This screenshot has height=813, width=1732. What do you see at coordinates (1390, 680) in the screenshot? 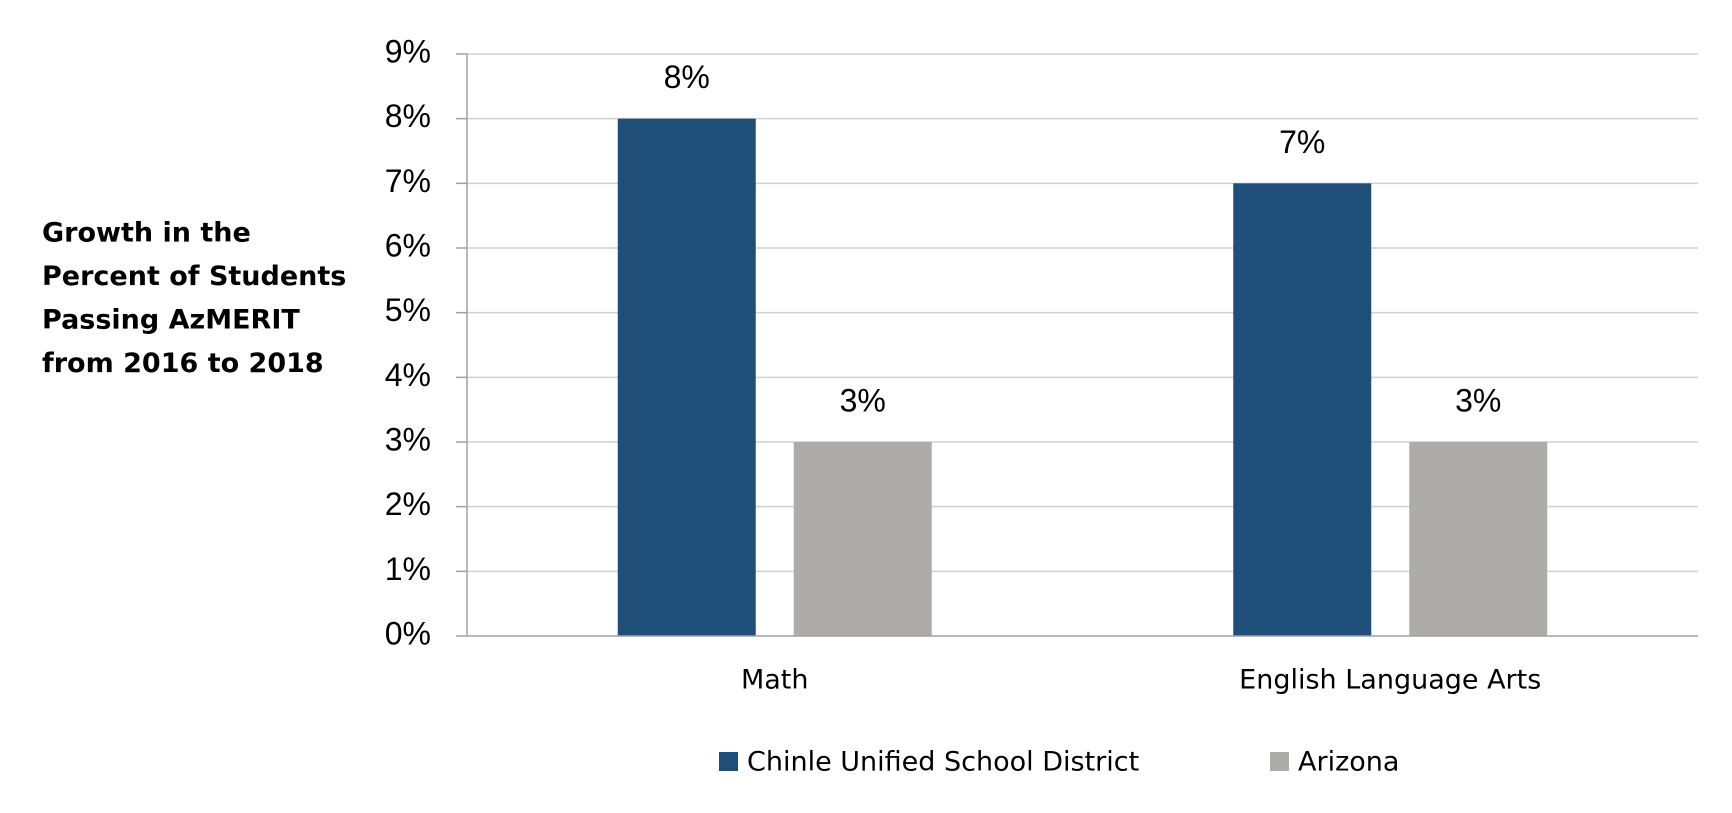
I see `x-tick-label: English Language Arts` at bounding box center [1390, 680].